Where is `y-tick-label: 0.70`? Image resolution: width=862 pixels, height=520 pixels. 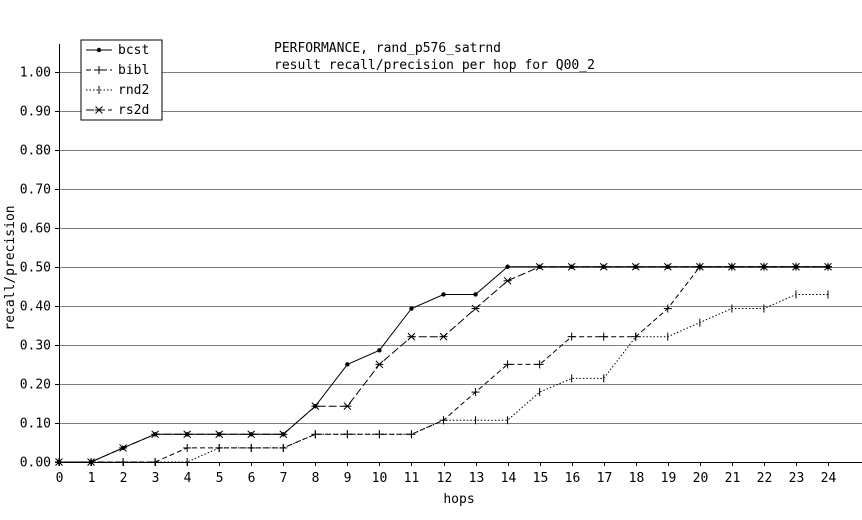
y-tick-label: 0.70 is located at coordinates (35, 190).